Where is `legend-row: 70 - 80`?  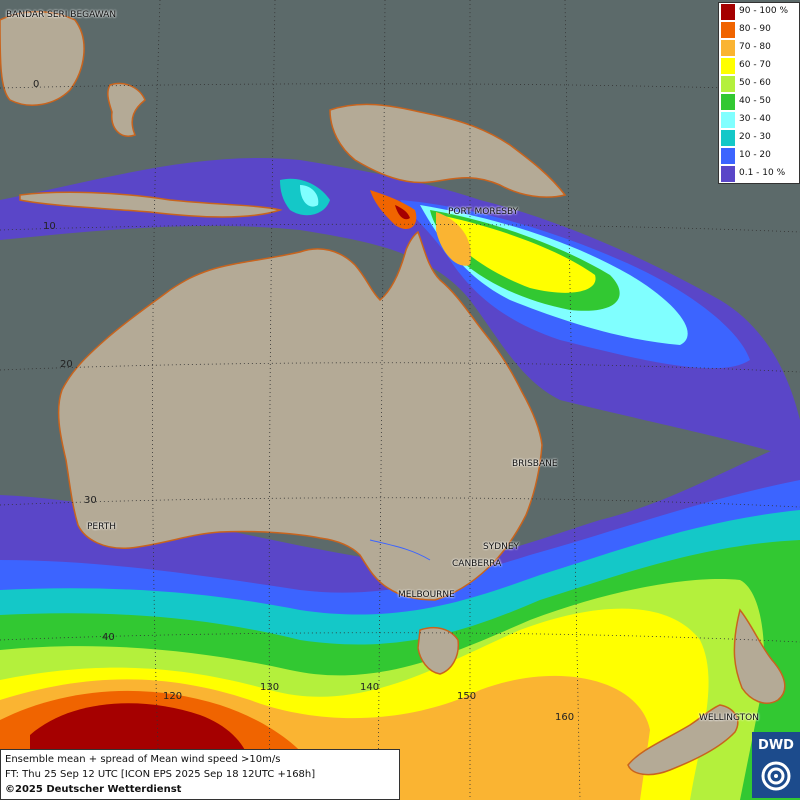
legend-row: 70 - 80 is located at coordinates (759, 48).